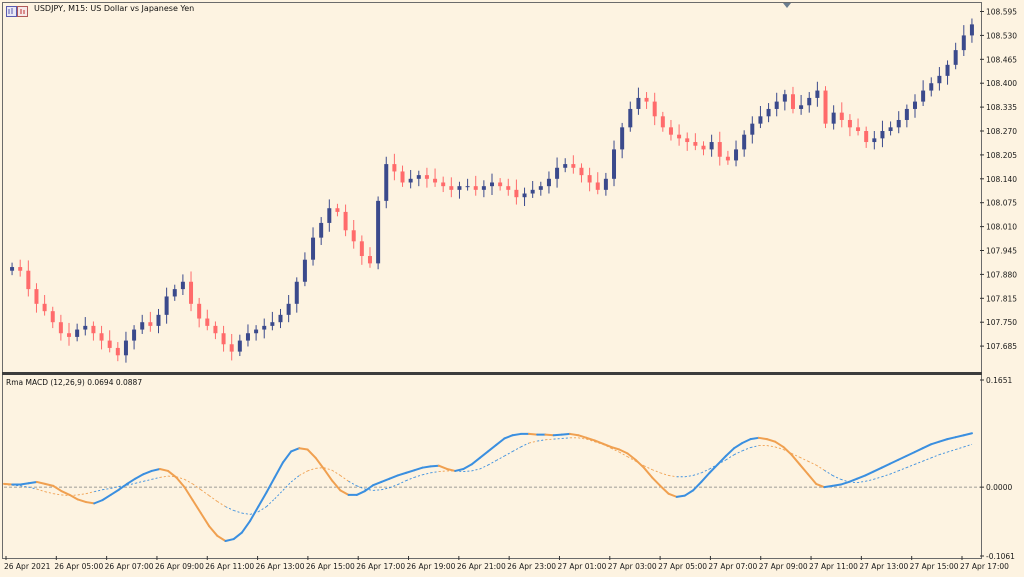 This screenshot has width=1024, height=577. Describe the element at coordinates (1001, 251) in the screenshot. I see `price-tick-label: 107.945` at that location.